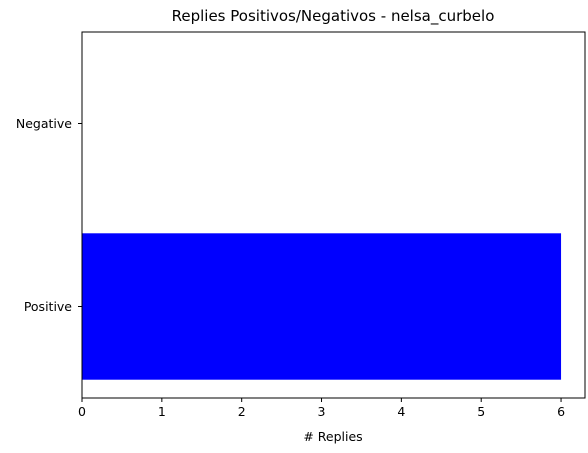  Describe the element at coordinates (561, 411) in the screenshot. I see `x-tick-label: 6` at that location.